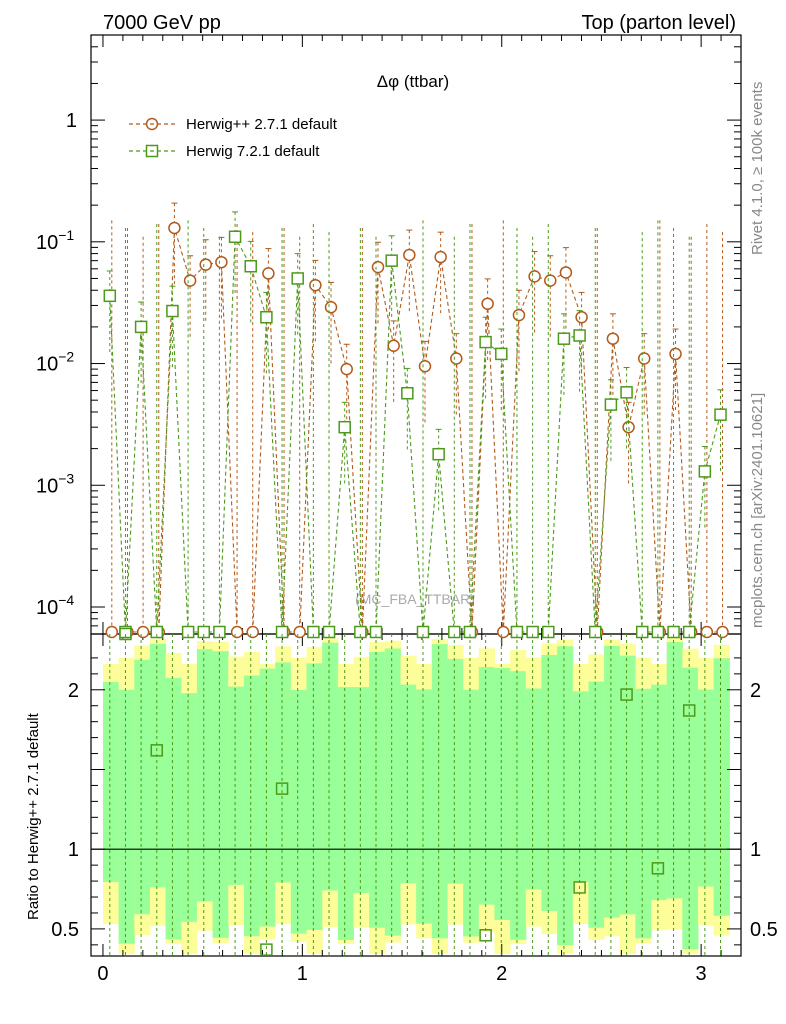 The image size is (786, 1024). I want to click on y-tick-label: 10⁻⁴, so click(55, 605).